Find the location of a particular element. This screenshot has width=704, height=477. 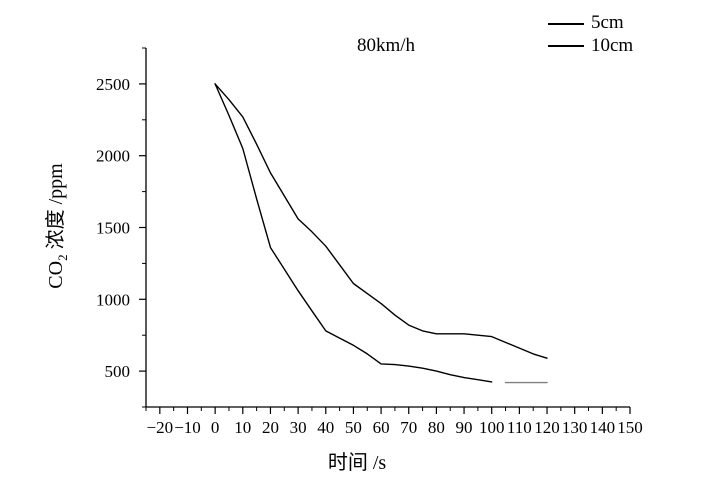

x-tick-label: −10 is located at coordinates (187, 427).